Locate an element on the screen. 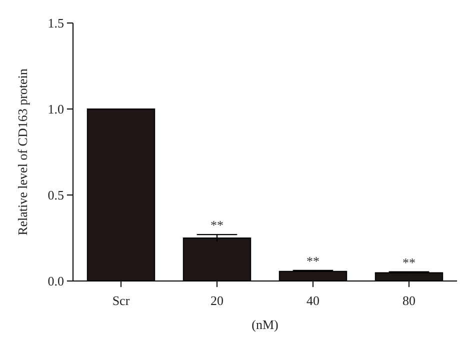 The height and width of the screenshot is (349, 474). y-tick-label: 0.0 is located at coordinates (56, 281).